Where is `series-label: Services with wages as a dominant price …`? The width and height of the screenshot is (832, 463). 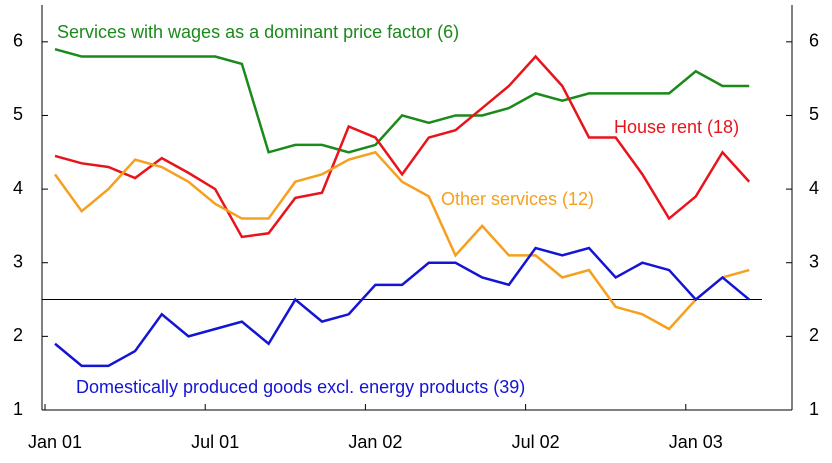 series-label: Services with wages as a dominant price … is located at coordinates (258, 32).